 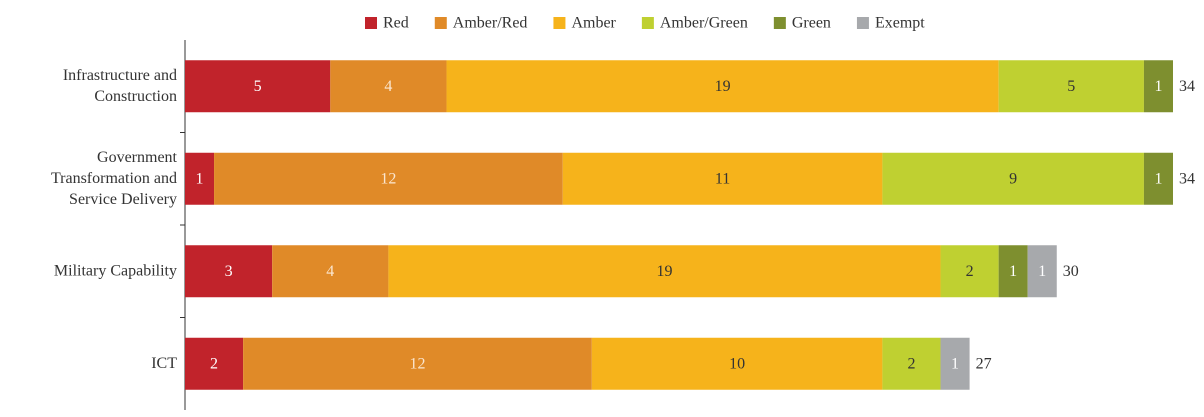 I want to click on data-label: 10, so click(x=737, y=363).